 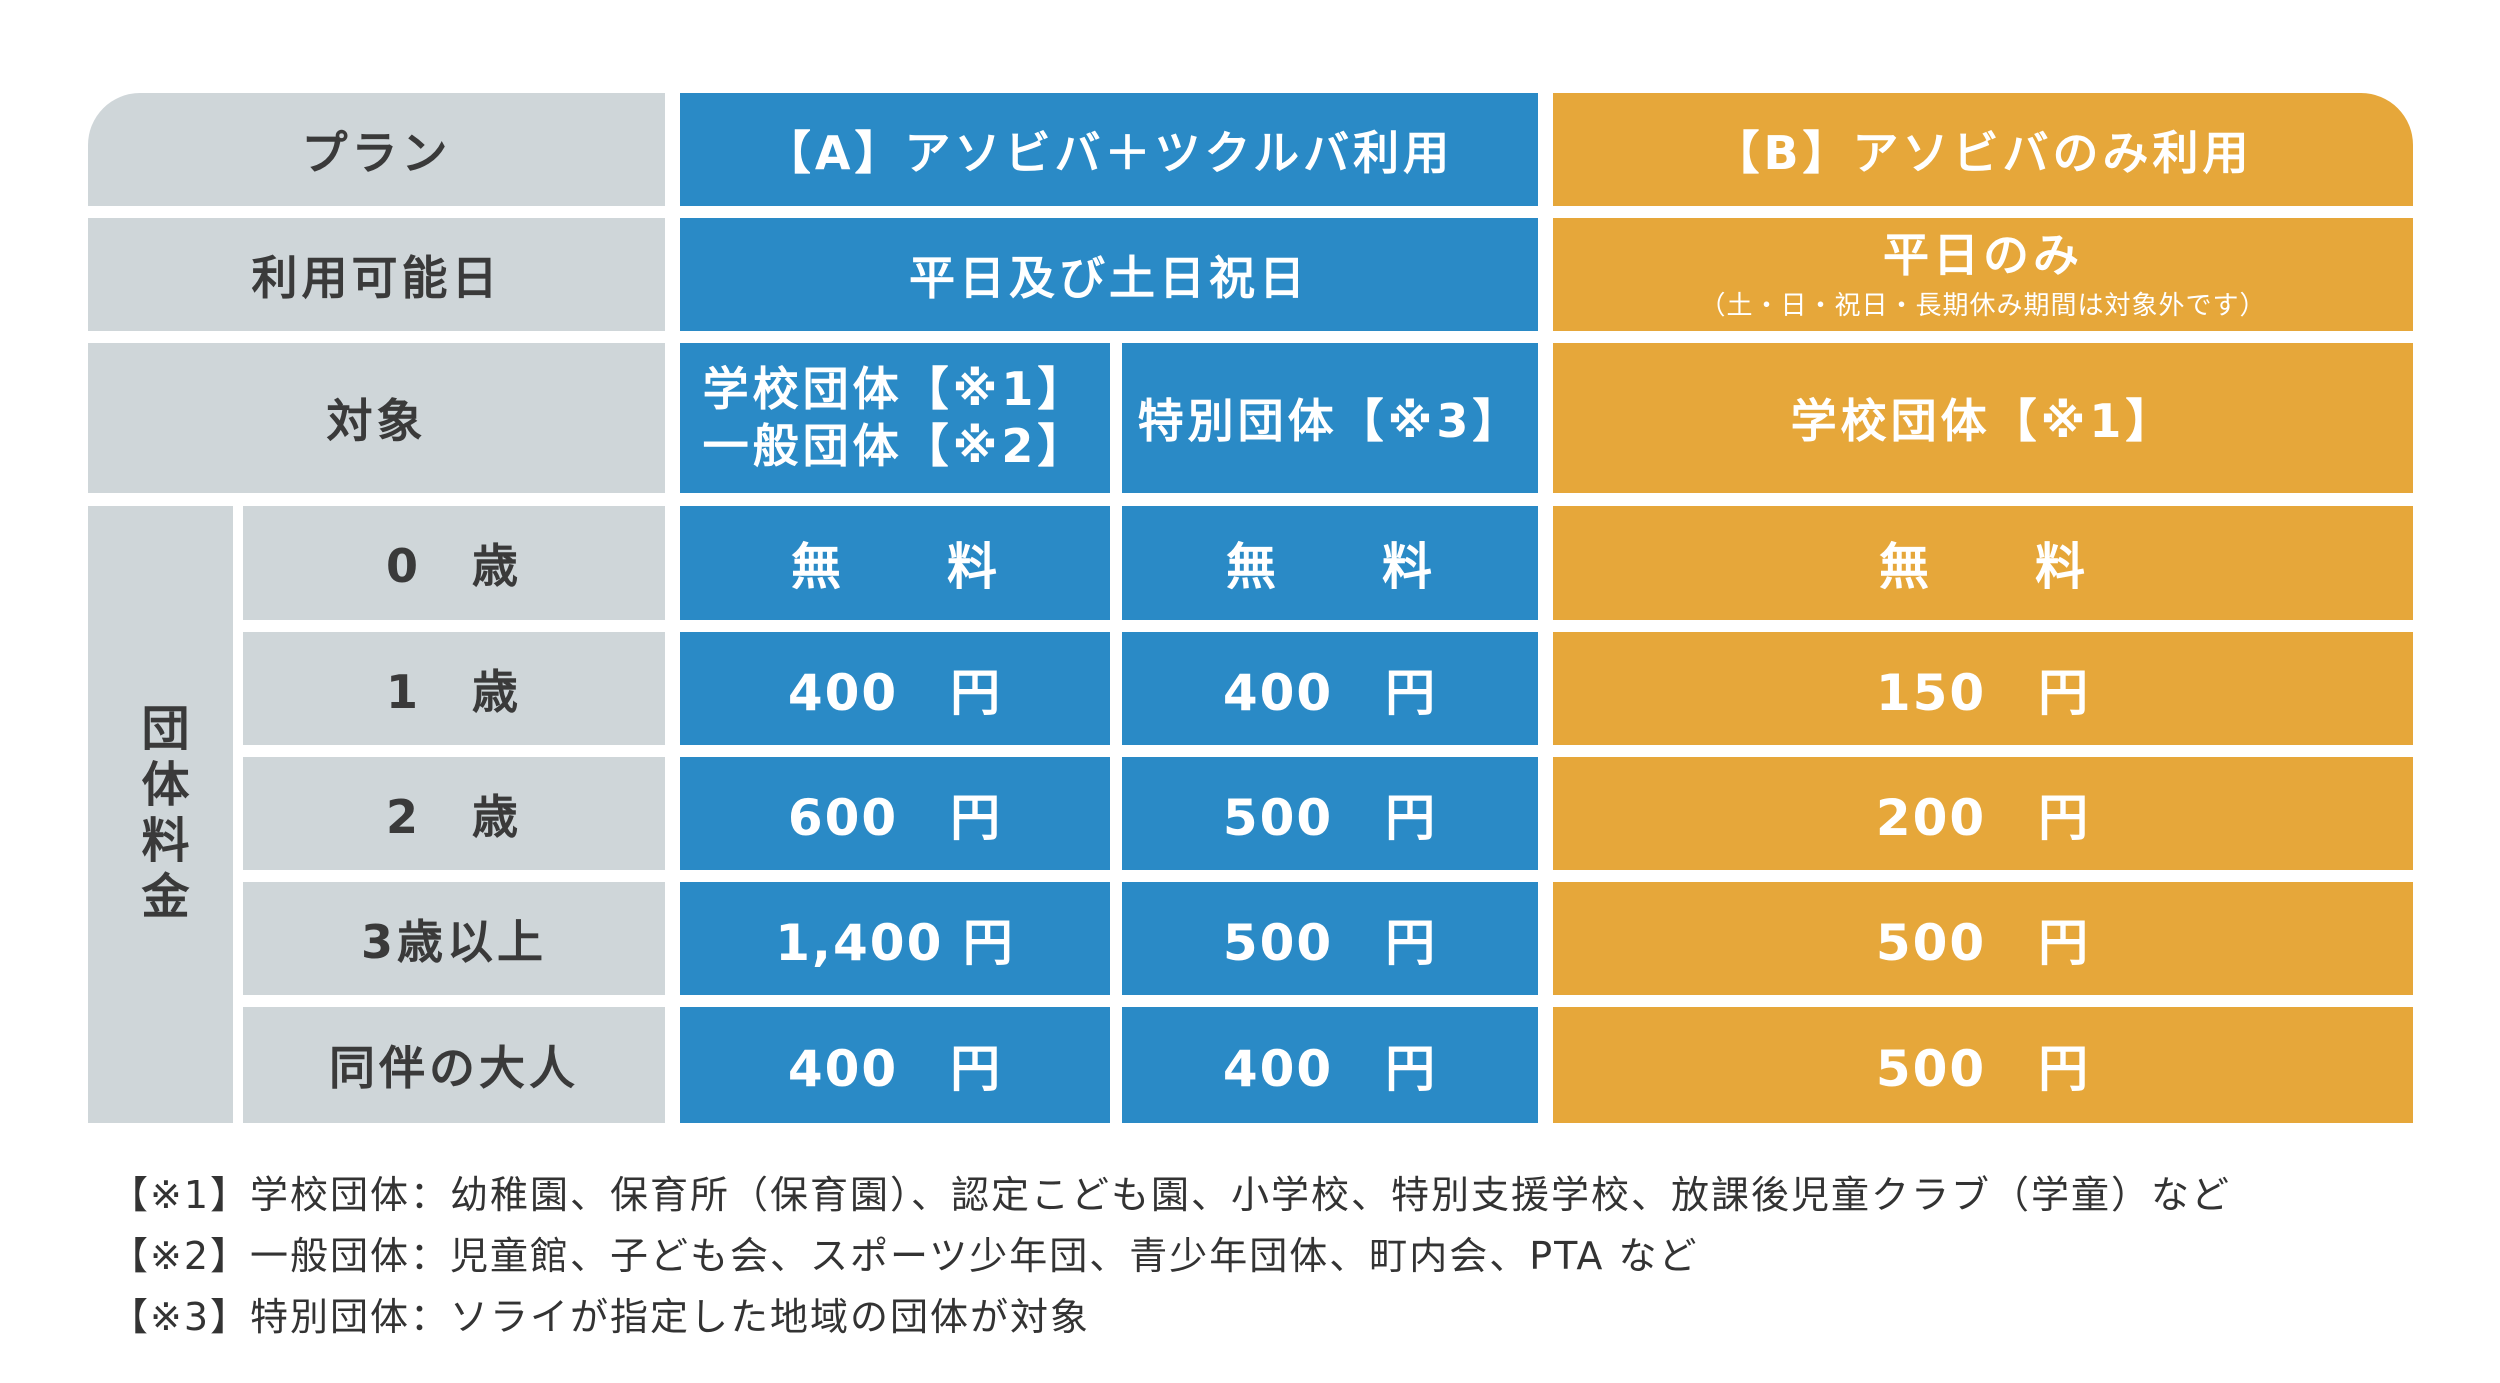 I want to click on target-a2-cell: 特別団体【※3】, so click(x=1330, y=418).